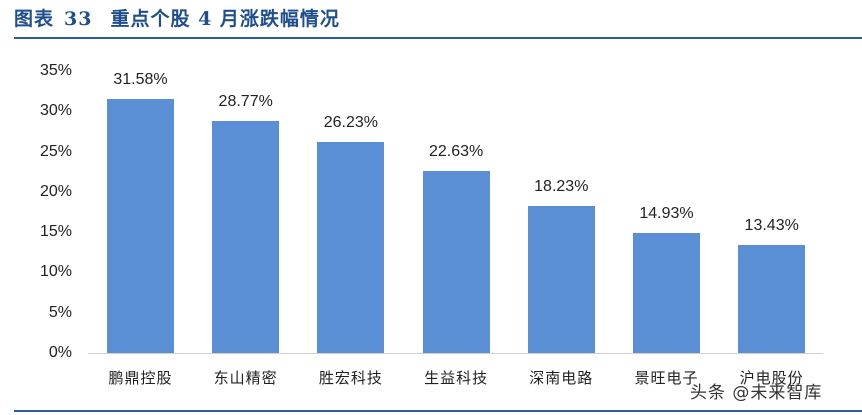  I want to click on figure-title: 重点个股 4 月涨跌幅情况, so click(225, 19).